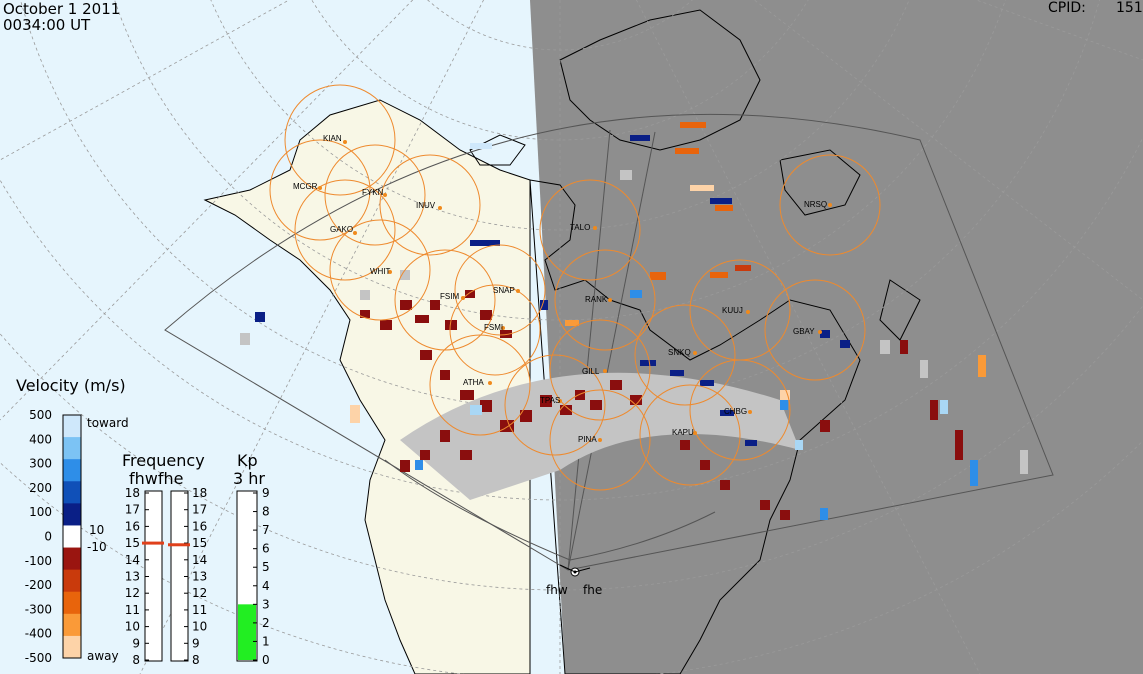  Describe the element at coordinates (574, 580) in the screenshot. I see `radar-site: fhw fhe` at that location.